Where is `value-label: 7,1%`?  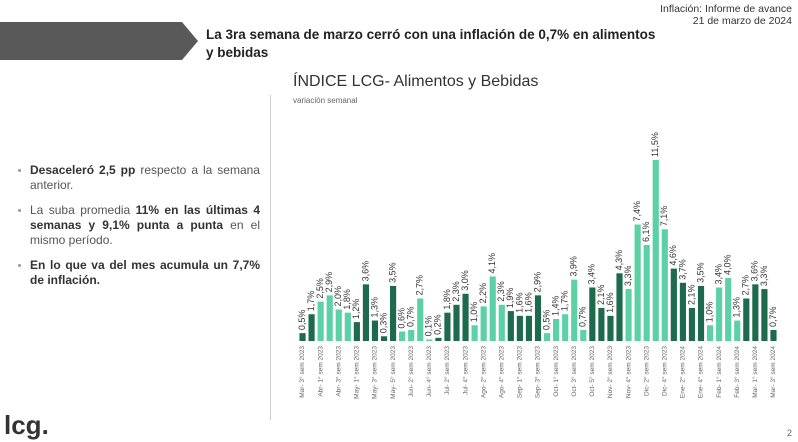
value-label: 7,1% is located at coordinates (664, 216).